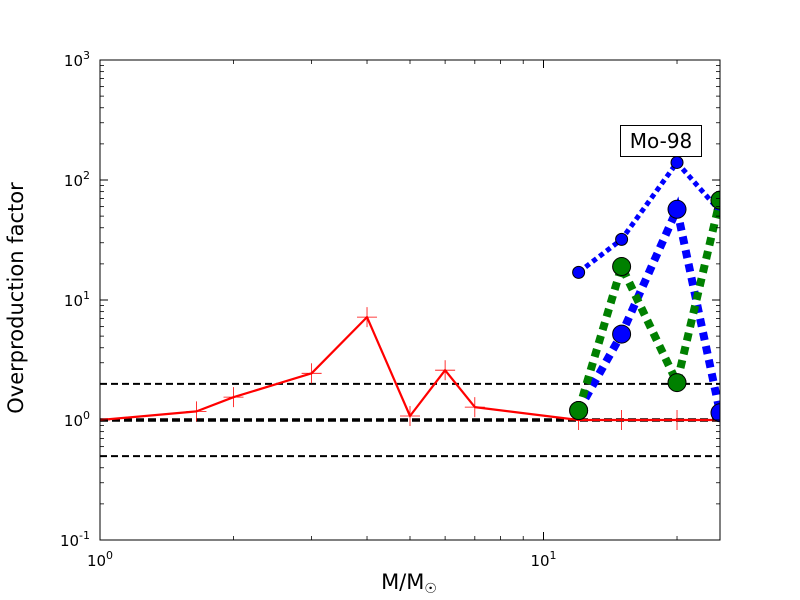 The image size is (800, 600). I want to click on y-tick-label-2: 10¹, so click(77, 299).